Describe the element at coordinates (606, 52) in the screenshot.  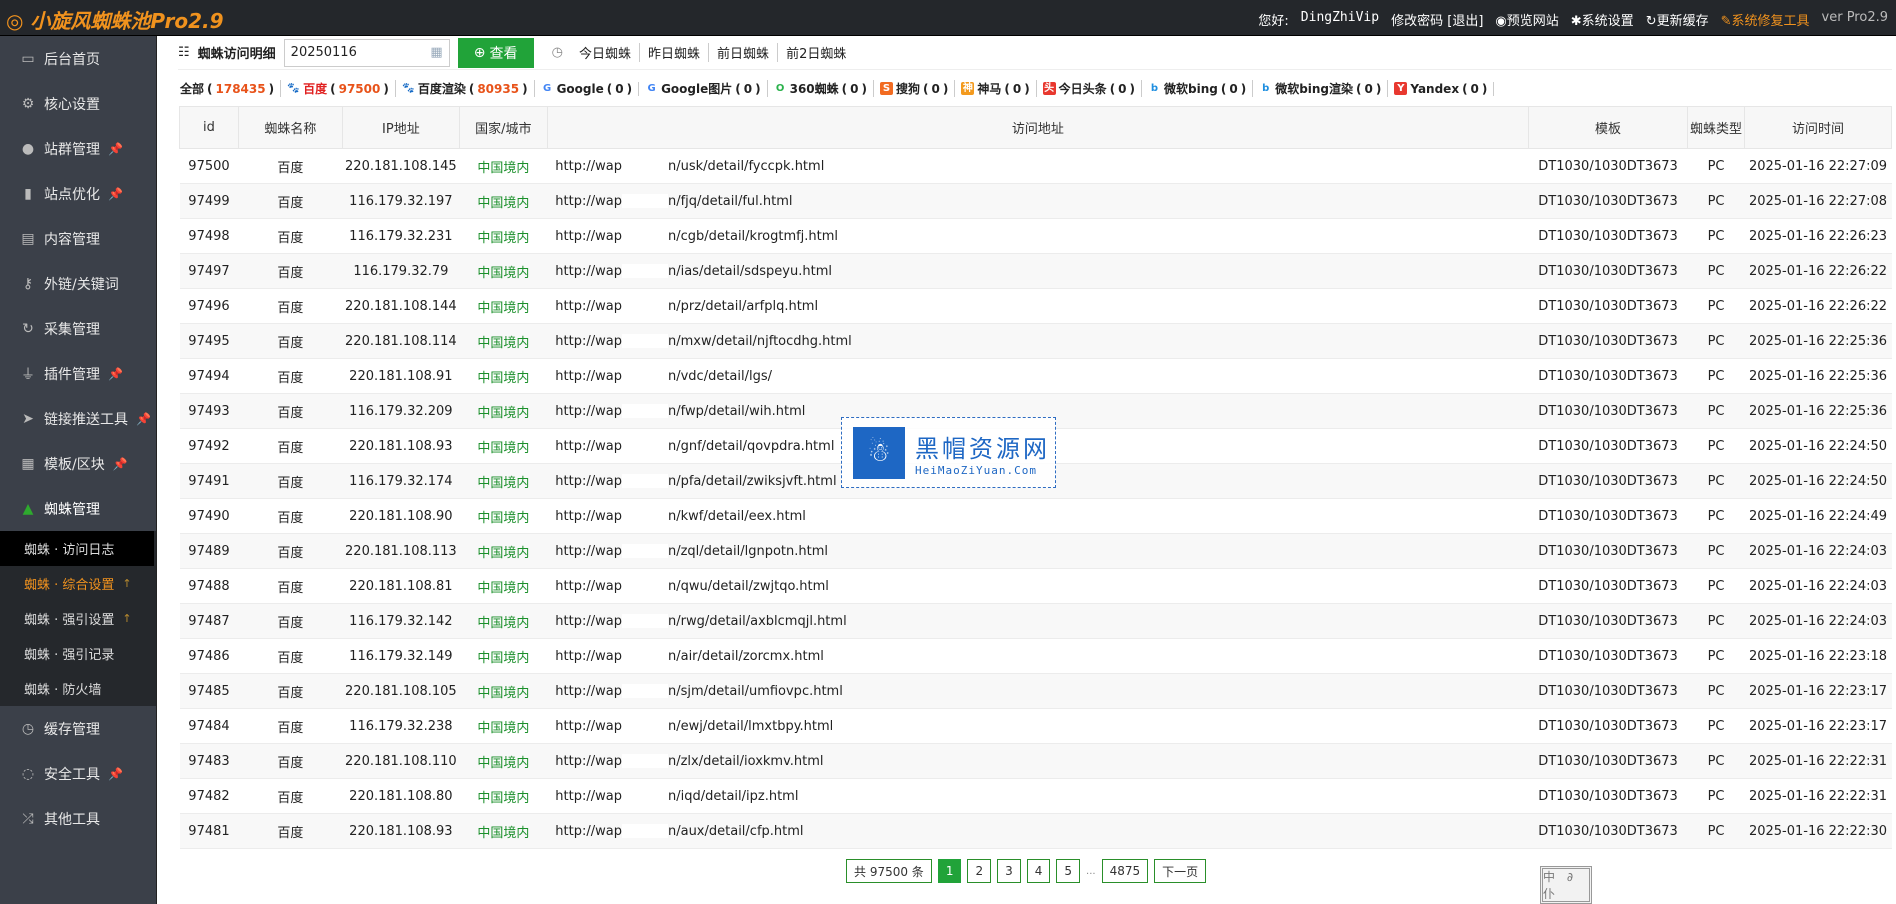
I see `quick-link: 今日蜘蛛` at that location.